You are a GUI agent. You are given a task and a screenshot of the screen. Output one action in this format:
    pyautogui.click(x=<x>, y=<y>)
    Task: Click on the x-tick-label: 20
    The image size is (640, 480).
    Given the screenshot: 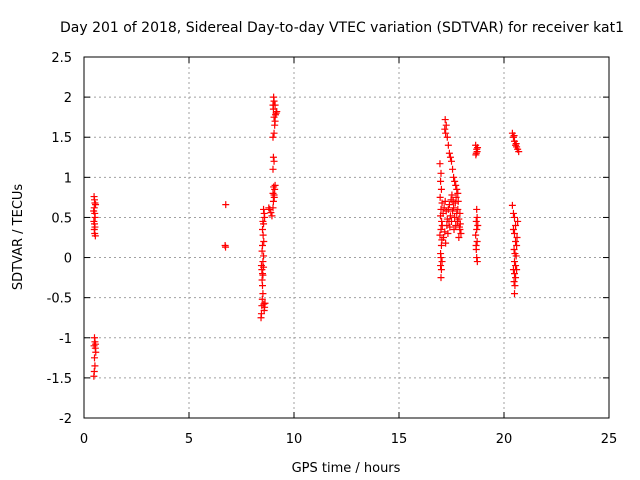 What is the action you would take?
    pyautogui.click(x=504, y=439)
    